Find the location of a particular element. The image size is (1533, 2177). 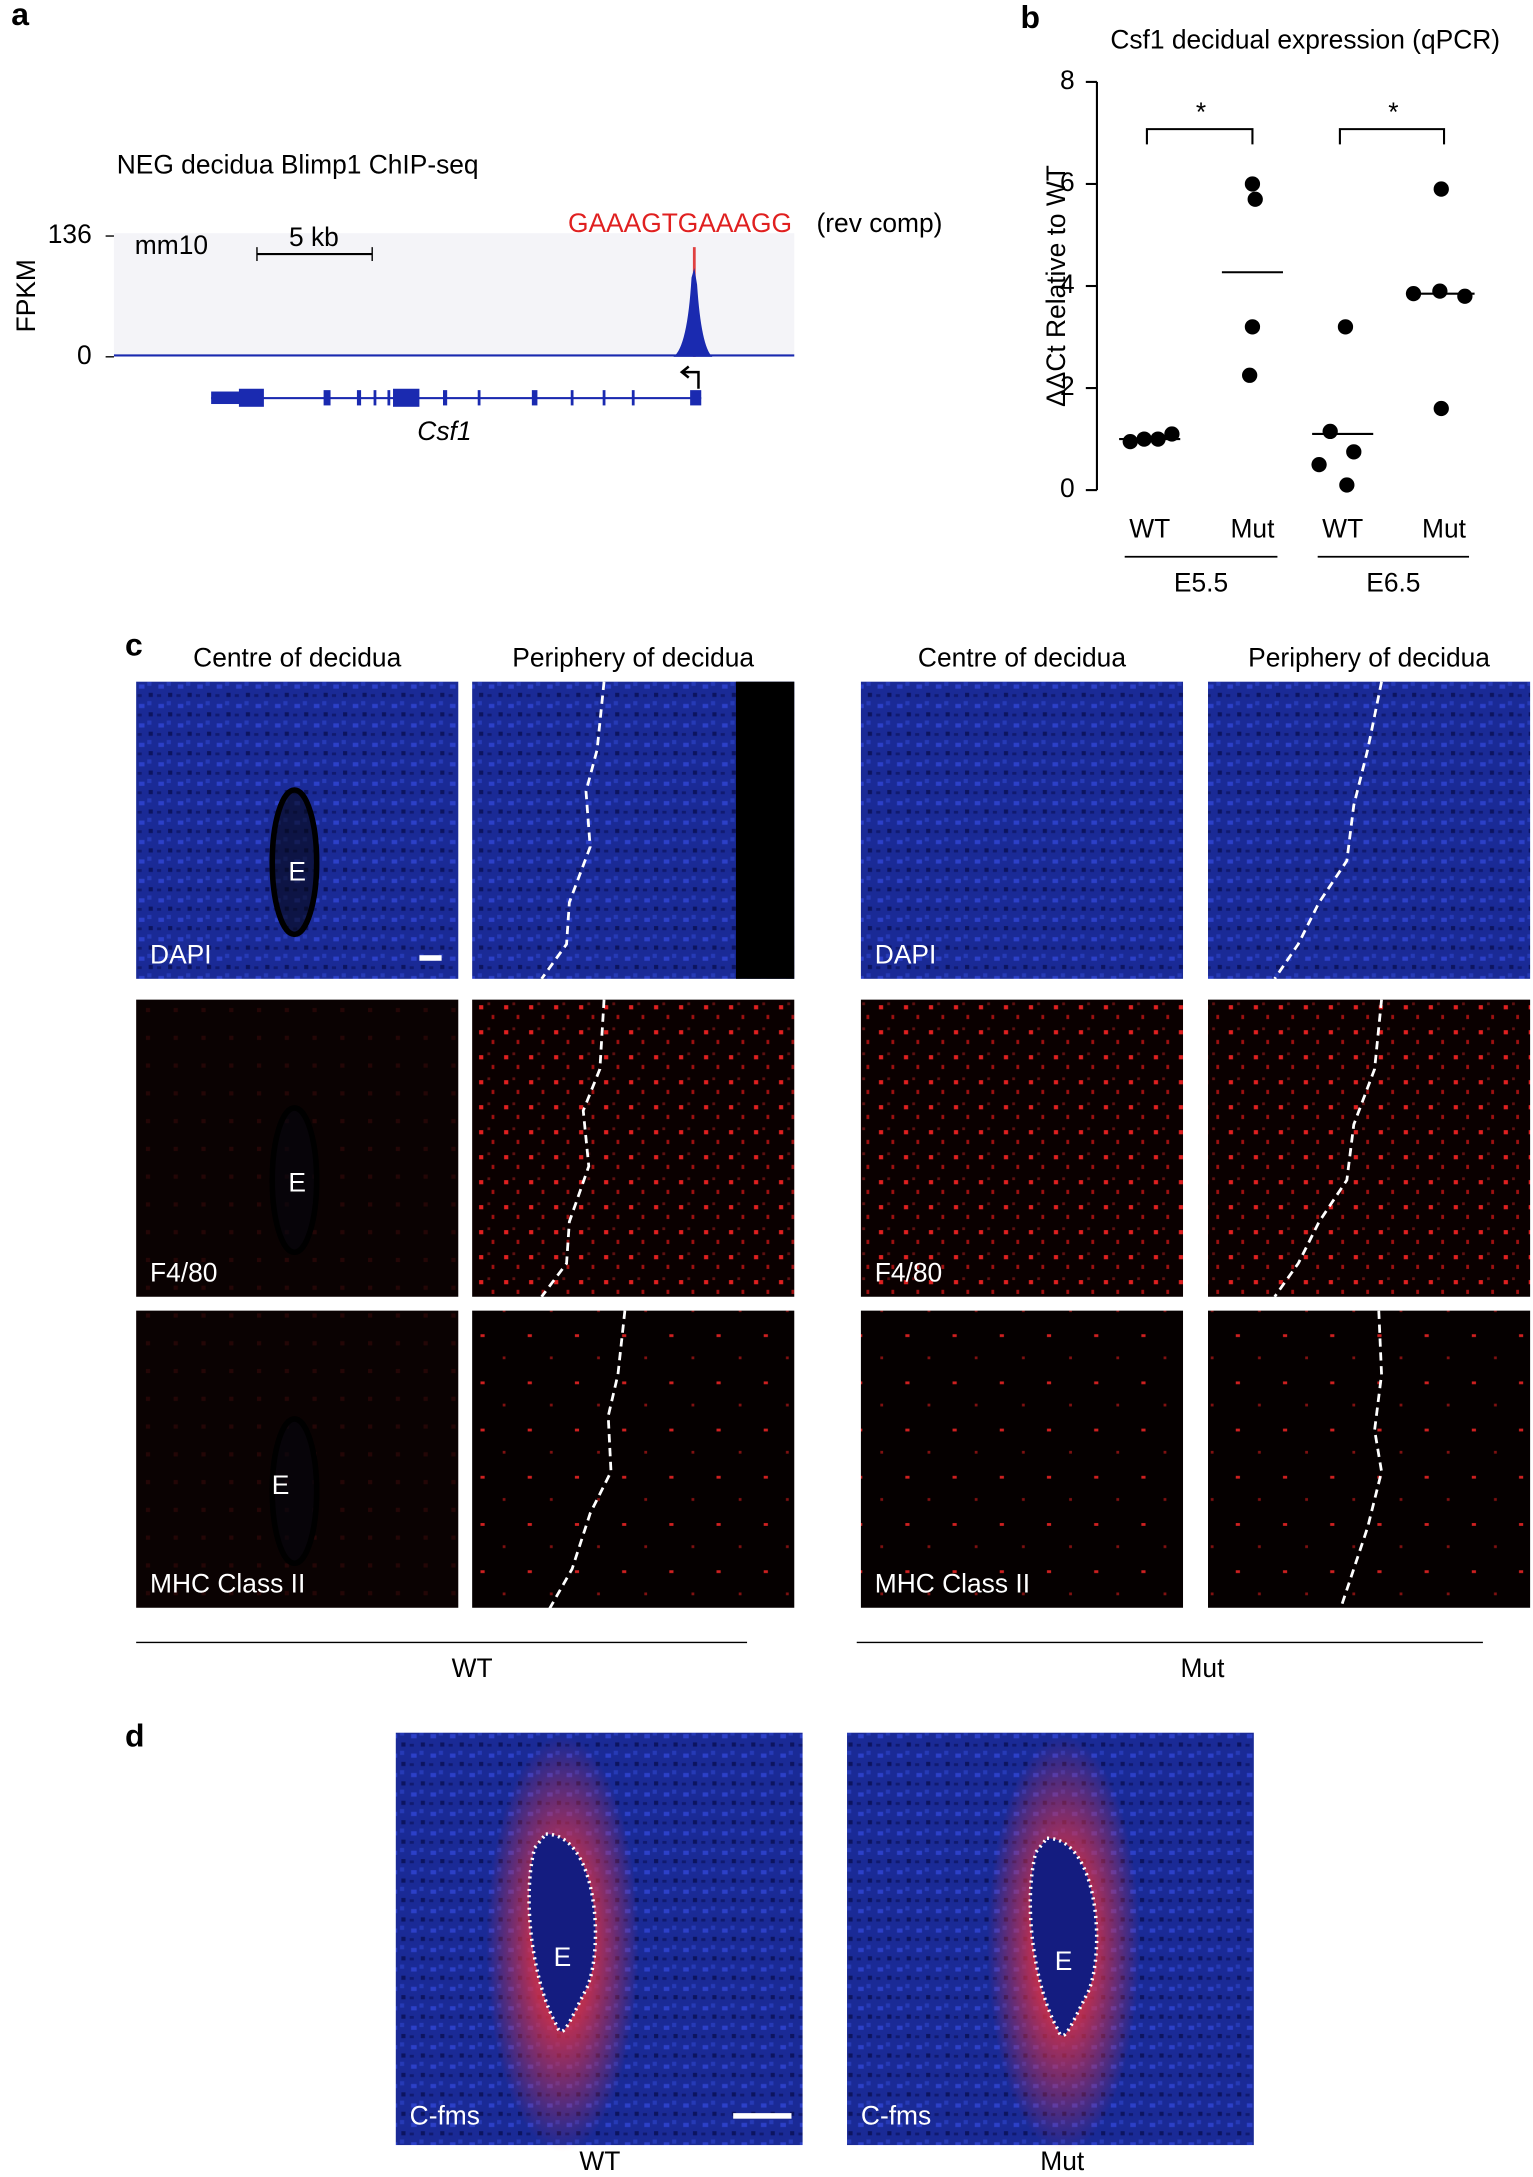

motif-note: (rev comp) is located at coordinates (879, 223).